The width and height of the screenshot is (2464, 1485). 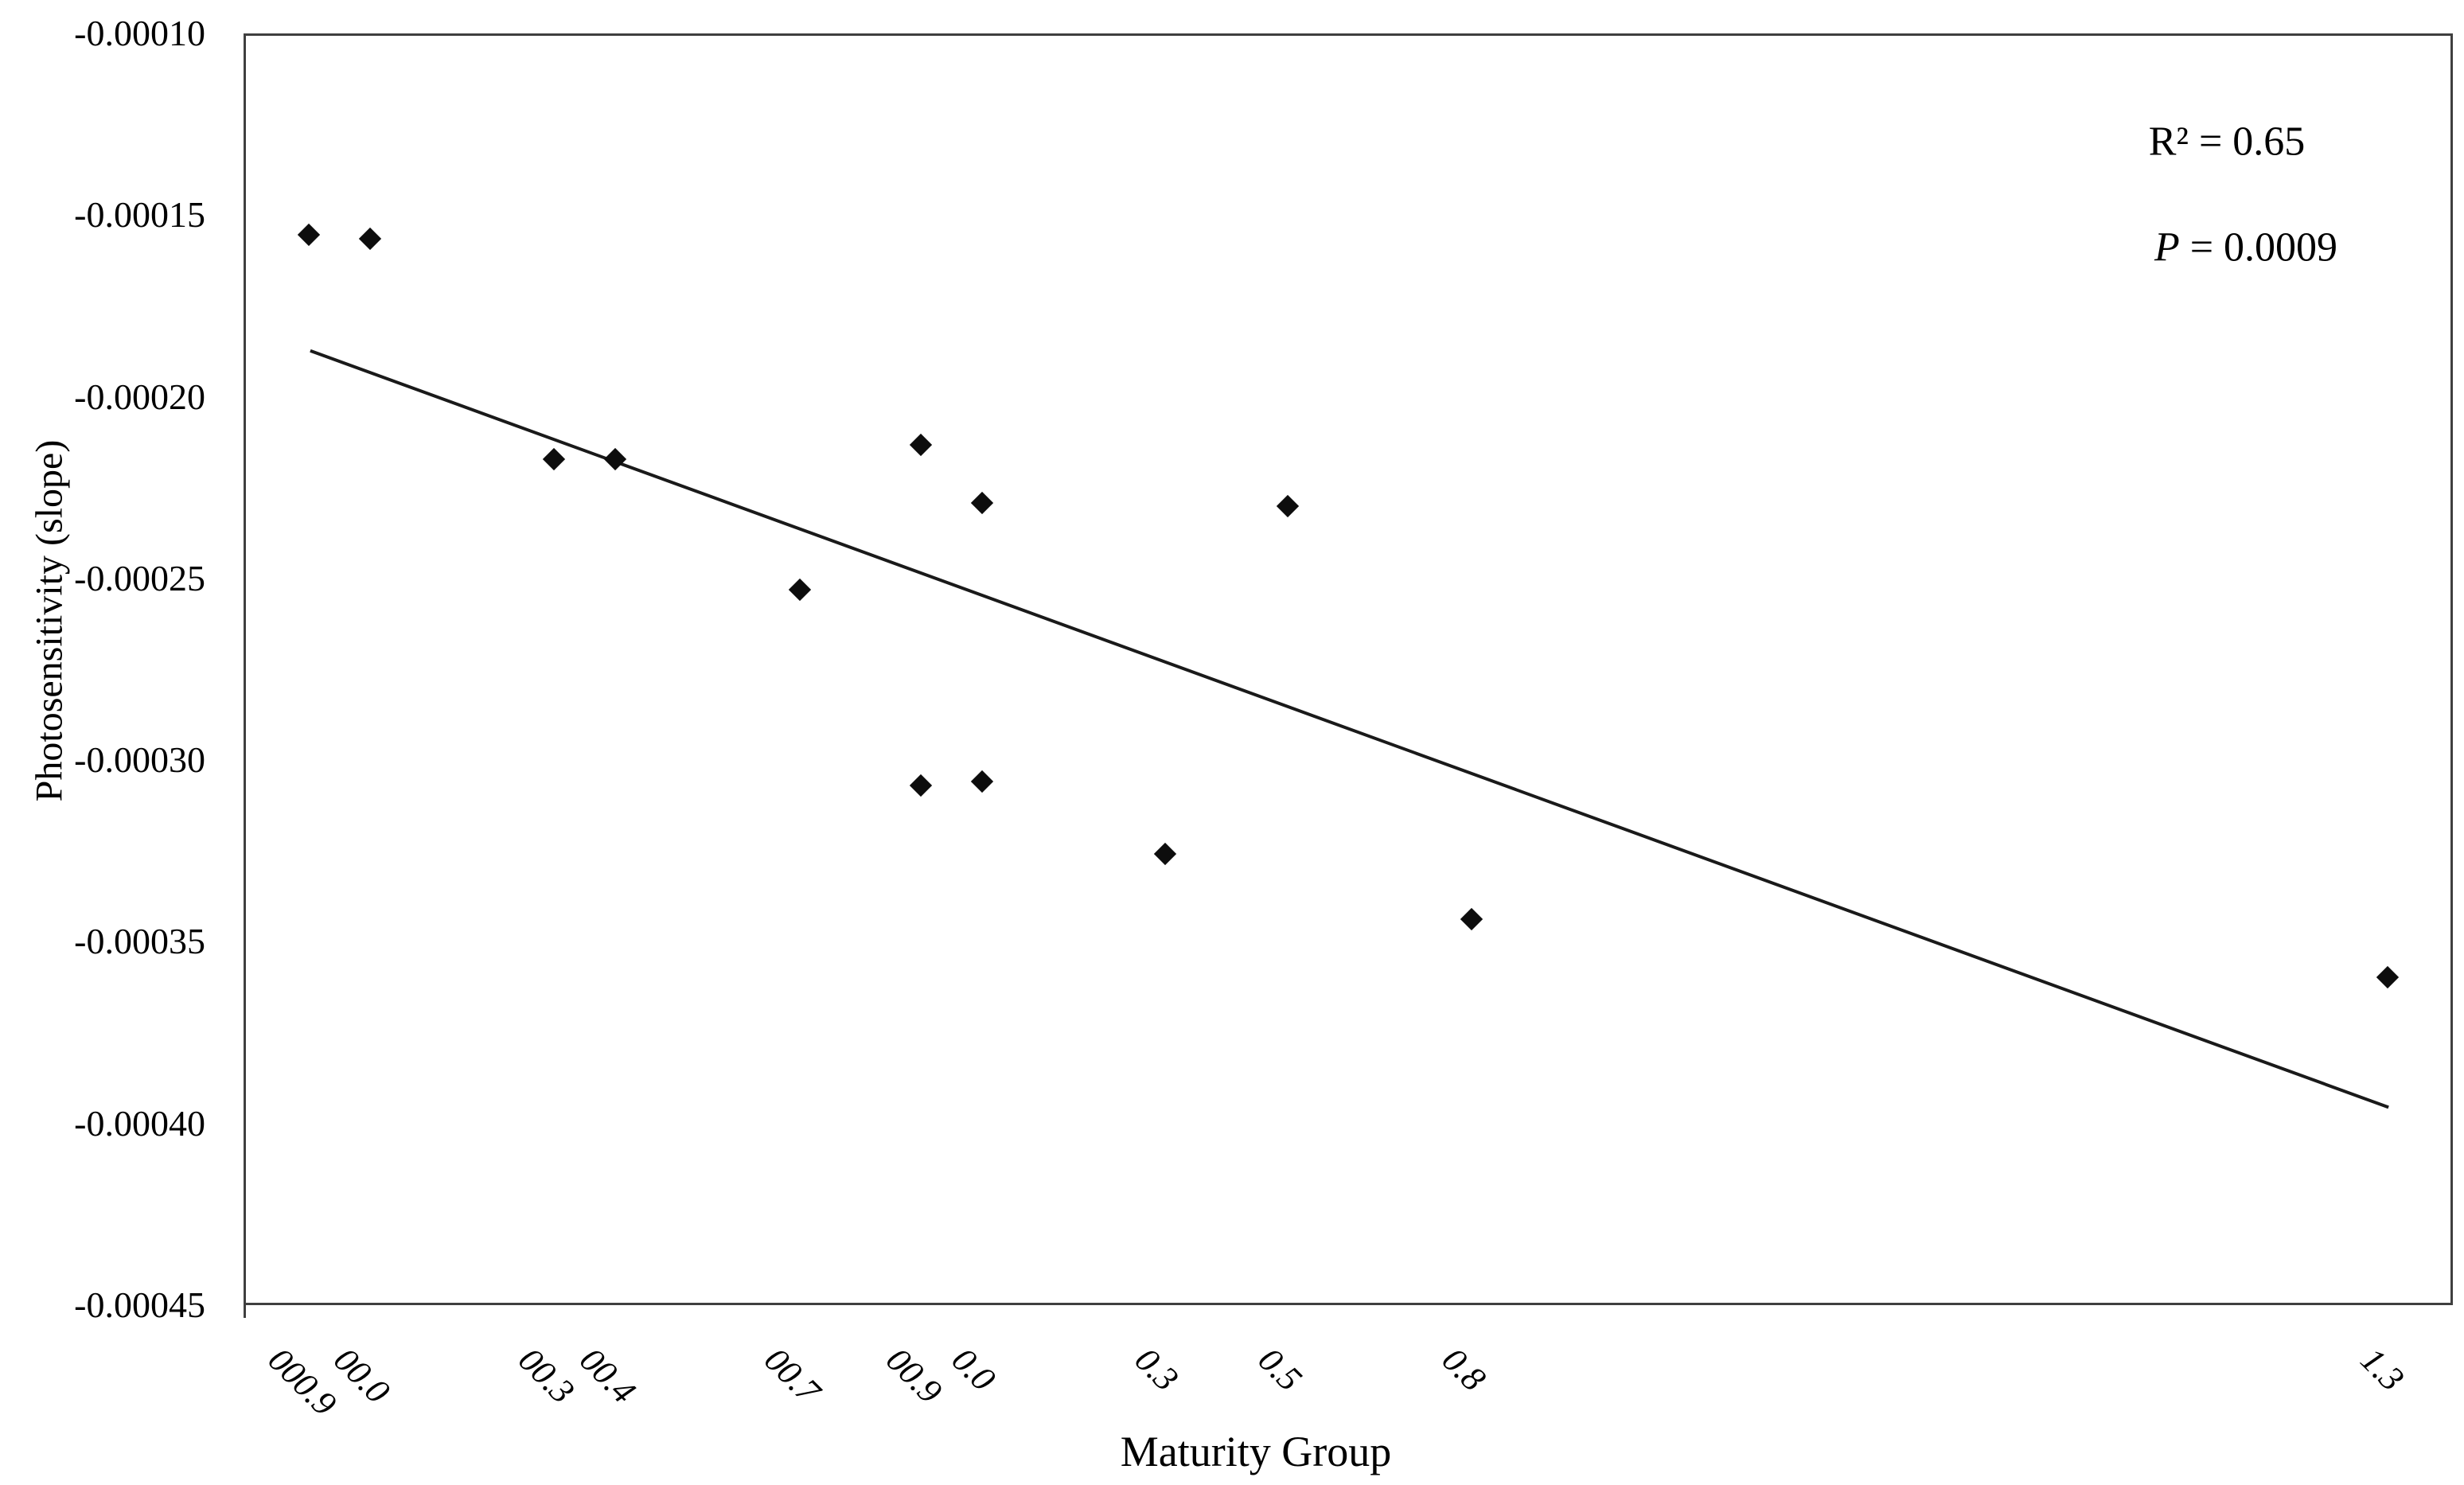 What do you see at coordinates (2167, 247) in the screenshot?
I see `p-label-text: P` at bounding box center [2167, 247].